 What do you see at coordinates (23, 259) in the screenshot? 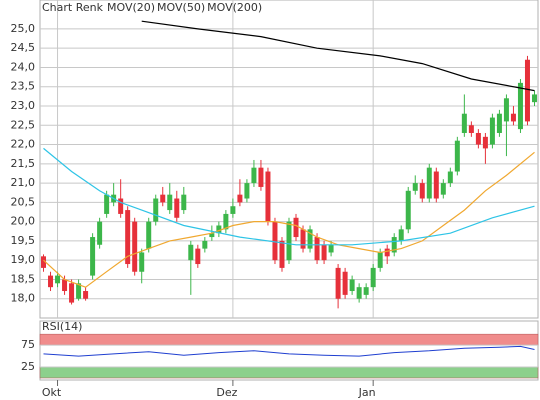
I see `y-tick-label: 19,0` at bounding box center [23, 259].